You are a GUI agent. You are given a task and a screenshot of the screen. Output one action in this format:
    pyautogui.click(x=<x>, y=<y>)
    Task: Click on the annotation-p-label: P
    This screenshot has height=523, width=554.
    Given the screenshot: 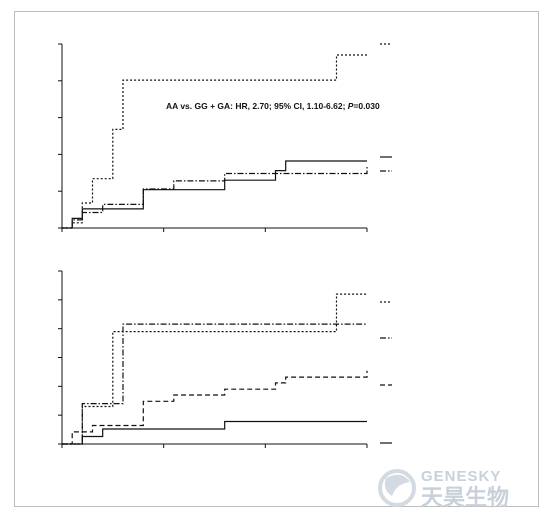 What is the action you would take?
    pyautogui.click(x=351, y=106)
    